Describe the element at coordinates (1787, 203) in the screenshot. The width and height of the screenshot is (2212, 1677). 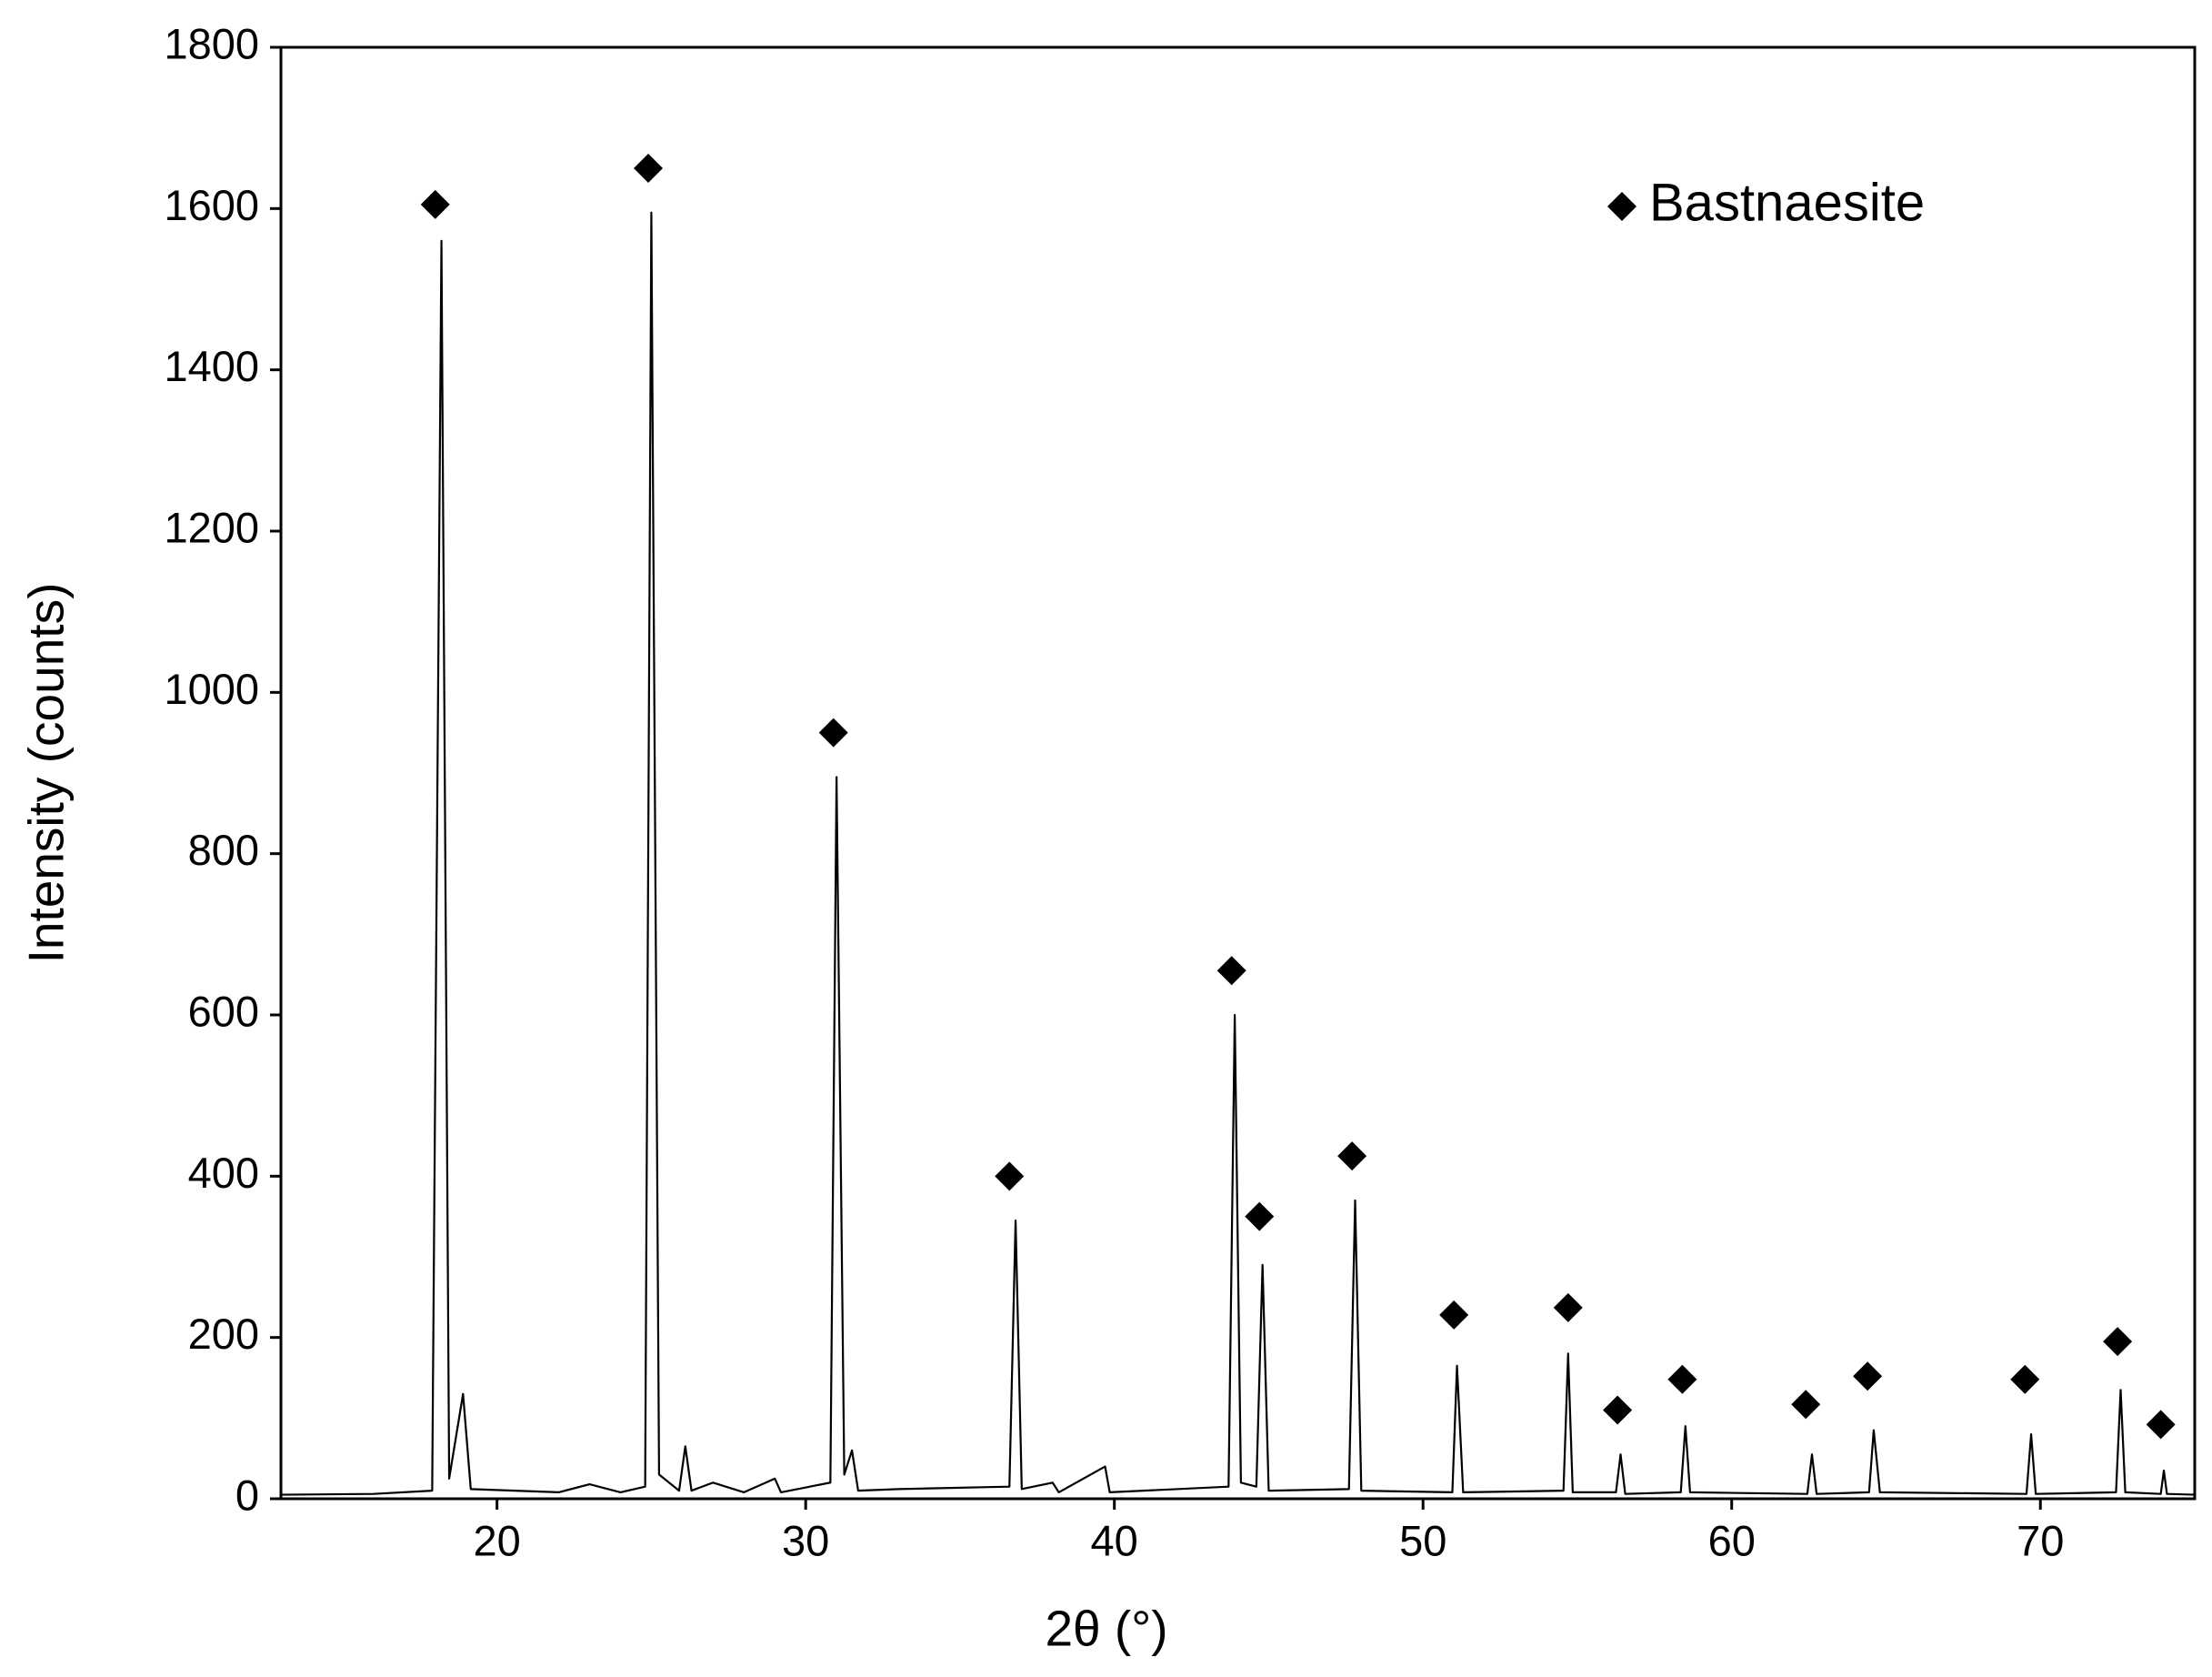
I see `legend-label: Bastnaesite` at that location.